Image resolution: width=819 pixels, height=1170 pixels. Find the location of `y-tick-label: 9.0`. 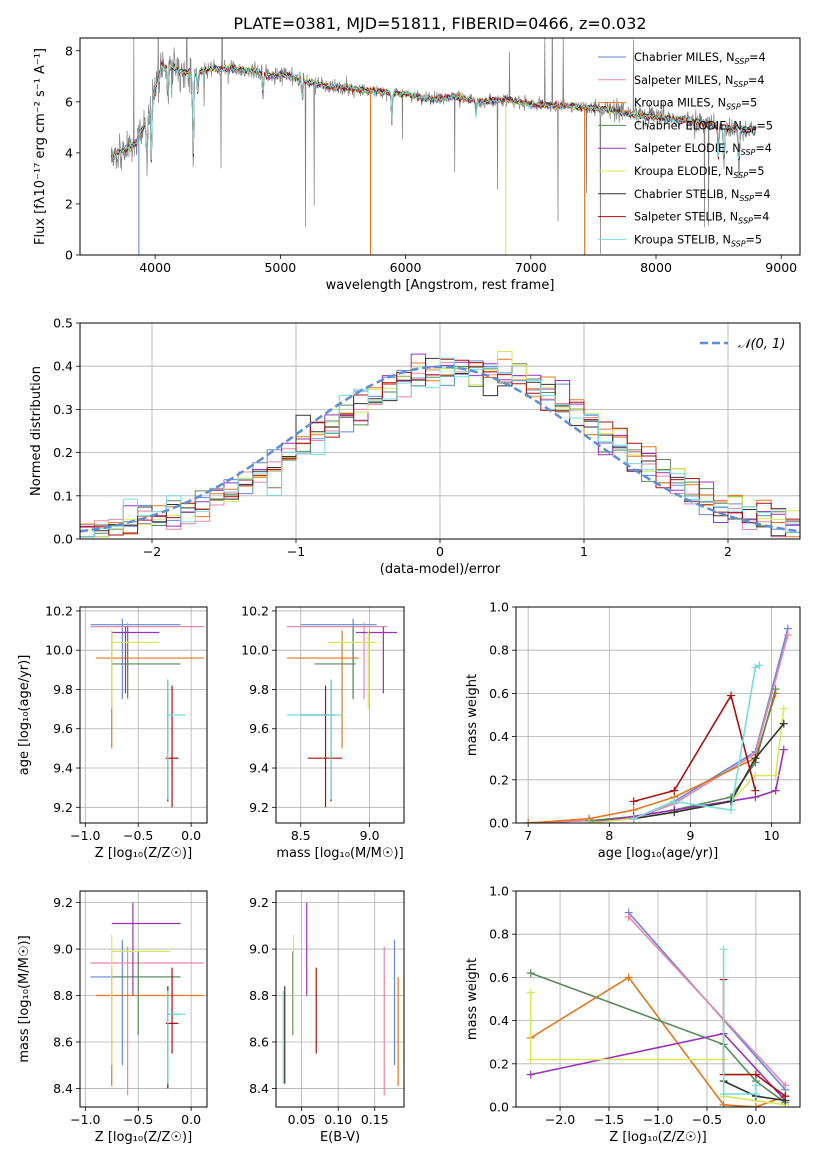

y-tick-label: 9.0 is located at coordinates (259, 949).